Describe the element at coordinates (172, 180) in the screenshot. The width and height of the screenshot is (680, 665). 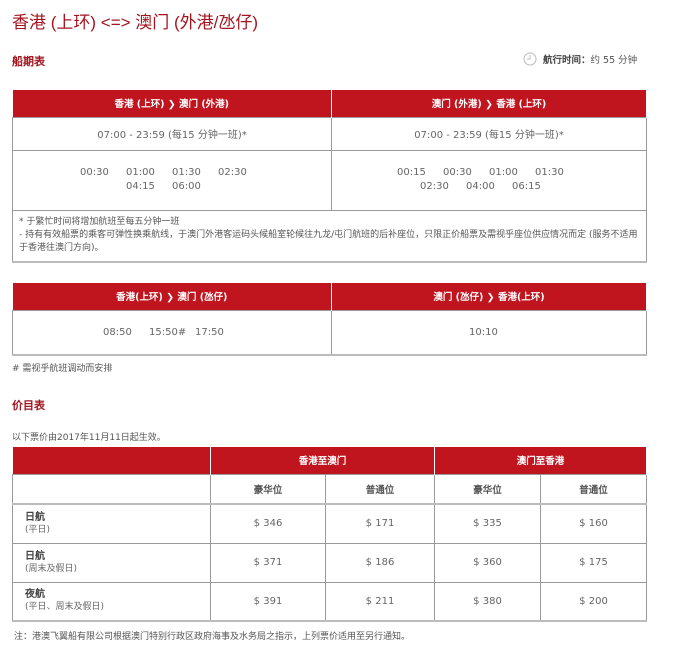
I see `night-times: 00:30 01:00 01:30 02:30 04:15 06:00` at that location.